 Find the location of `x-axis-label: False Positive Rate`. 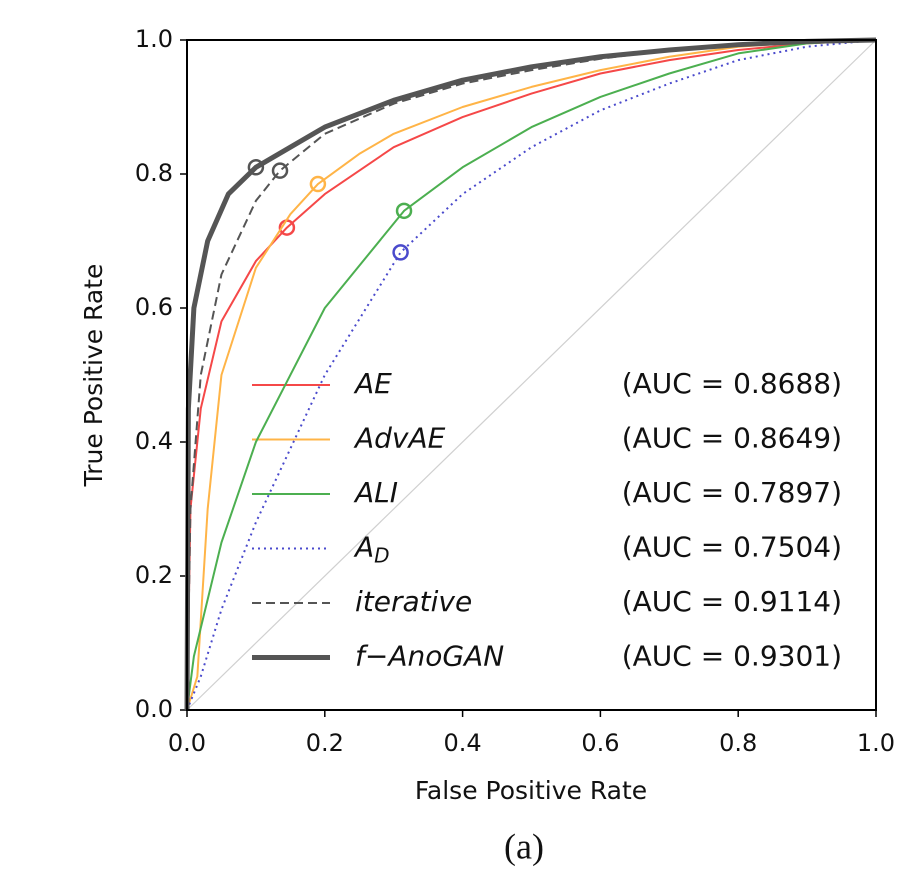

x-axis-label: False Positive Rate is located at coordinates (531, 790).